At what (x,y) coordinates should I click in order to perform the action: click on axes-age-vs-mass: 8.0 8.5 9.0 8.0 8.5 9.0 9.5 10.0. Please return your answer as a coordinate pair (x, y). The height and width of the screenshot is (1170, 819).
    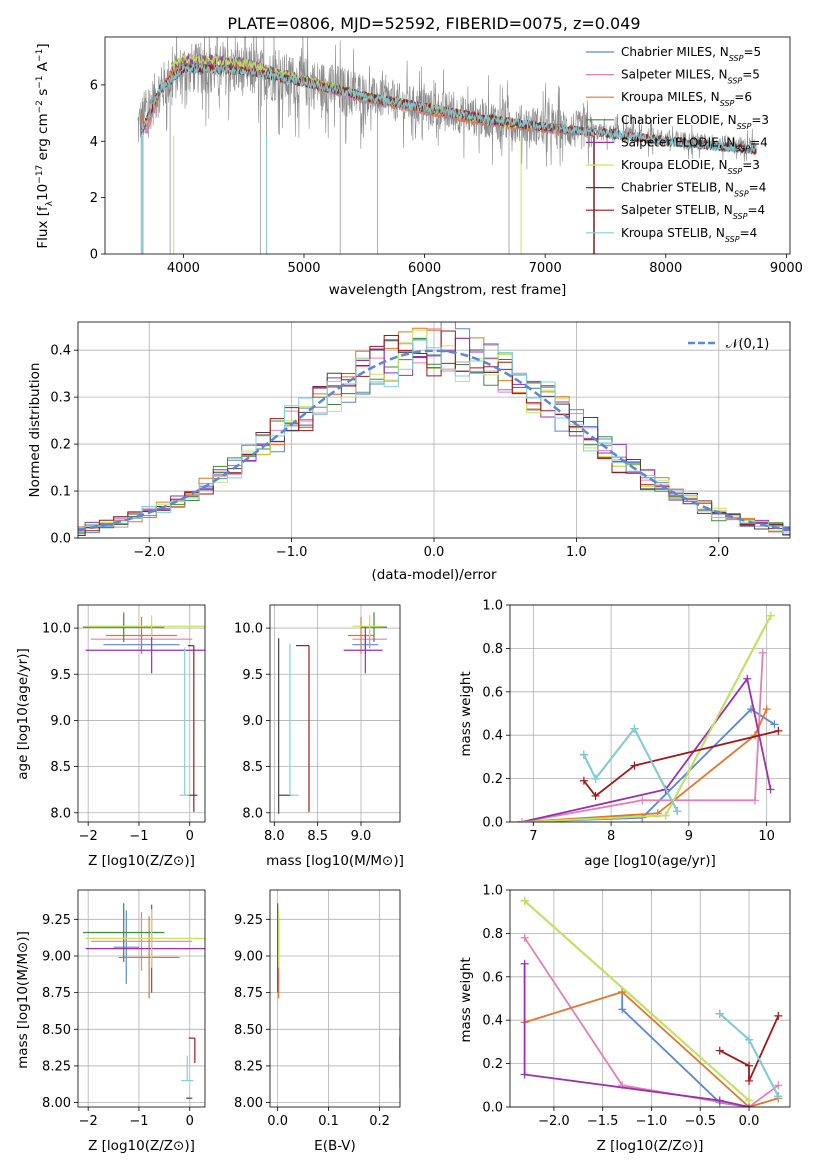
    Looking at the image, I should click on (317, 724).